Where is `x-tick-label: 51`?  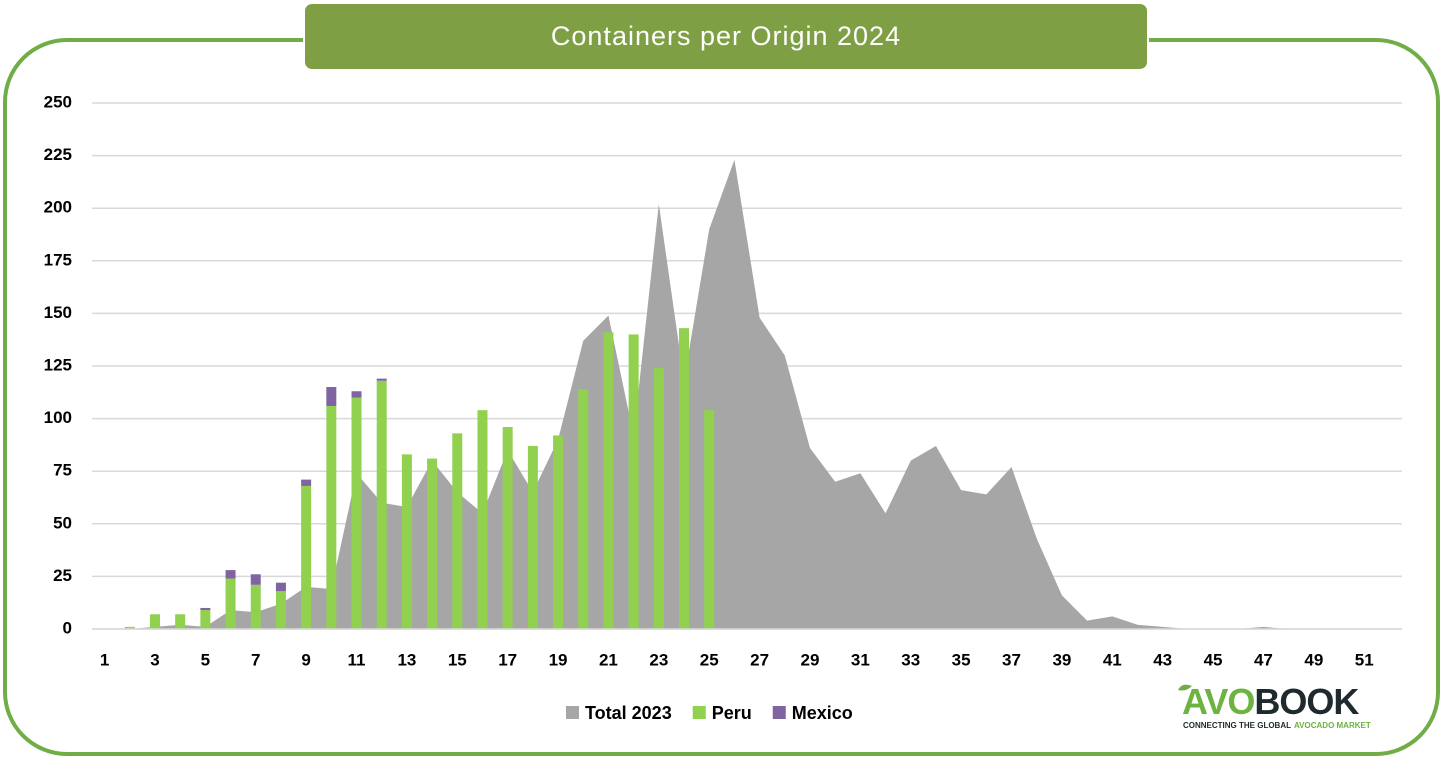
x-tick-label: 51 is located at coordinates (1364, 659).